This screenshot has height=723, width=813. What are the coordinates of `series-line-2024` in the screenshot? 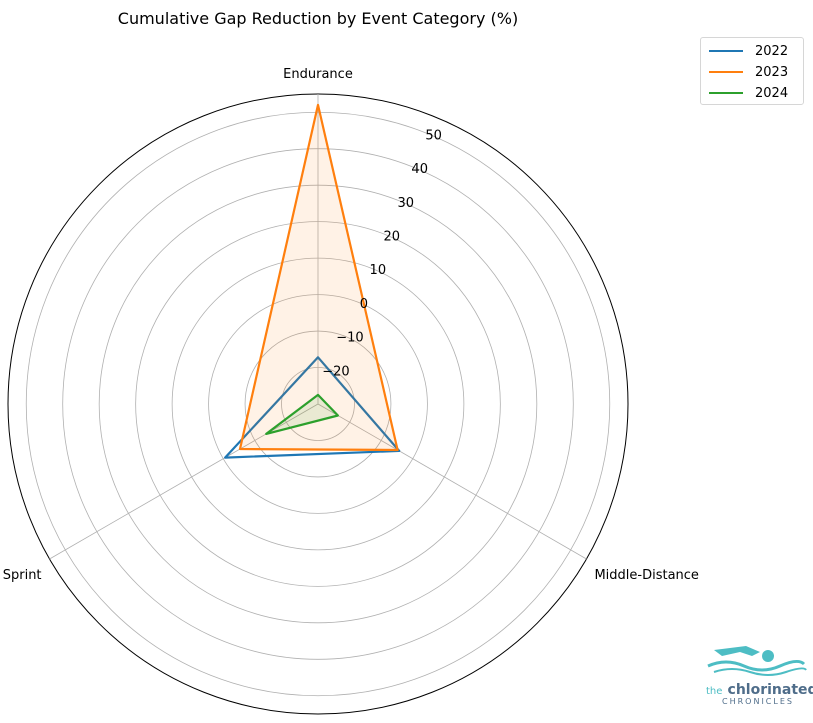 It's located at (302, 414).